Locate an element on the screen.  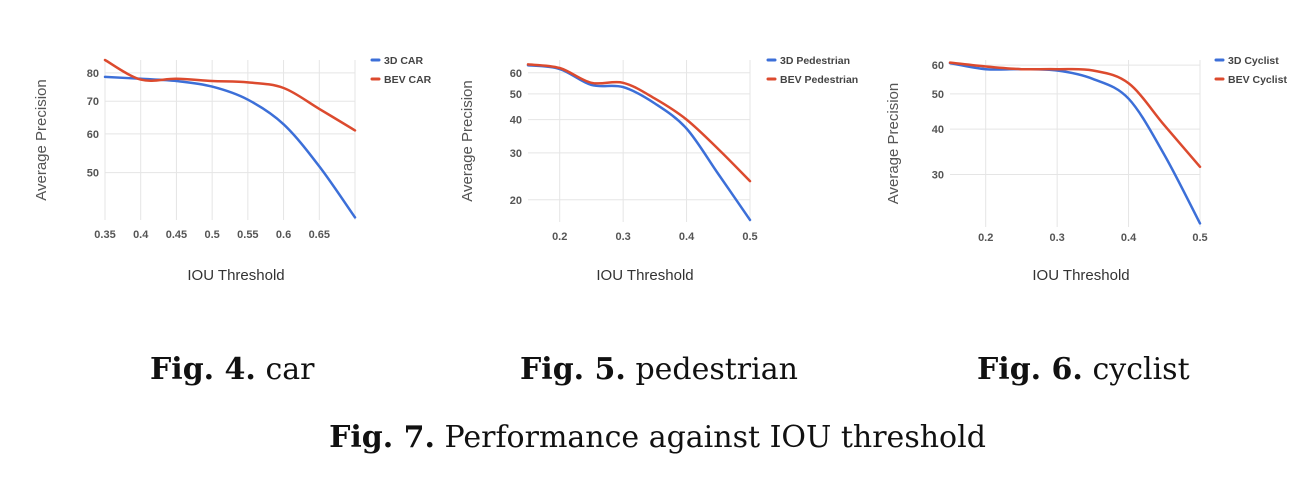
legend-item: BEV CAR is located at coordinates (401, 80).